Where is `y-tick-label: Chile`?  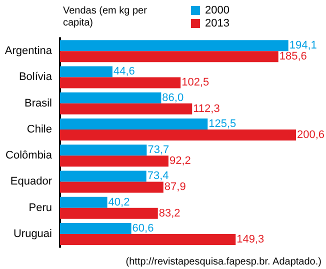
y-tick-label: Chile is located at coordinates (39, 129).